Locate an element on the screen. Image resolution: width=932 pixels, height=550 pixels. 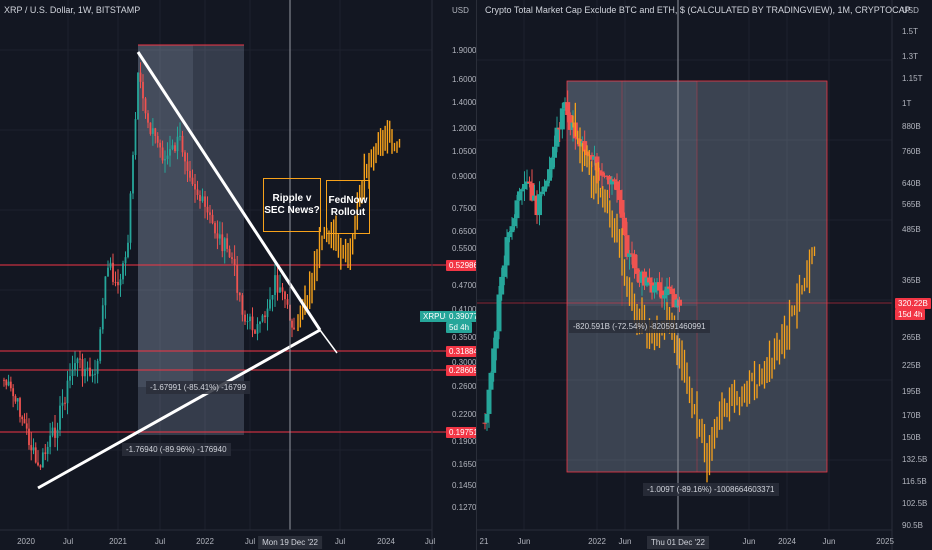
mc-price-tick: 485B is located at coordinates (911, 229).